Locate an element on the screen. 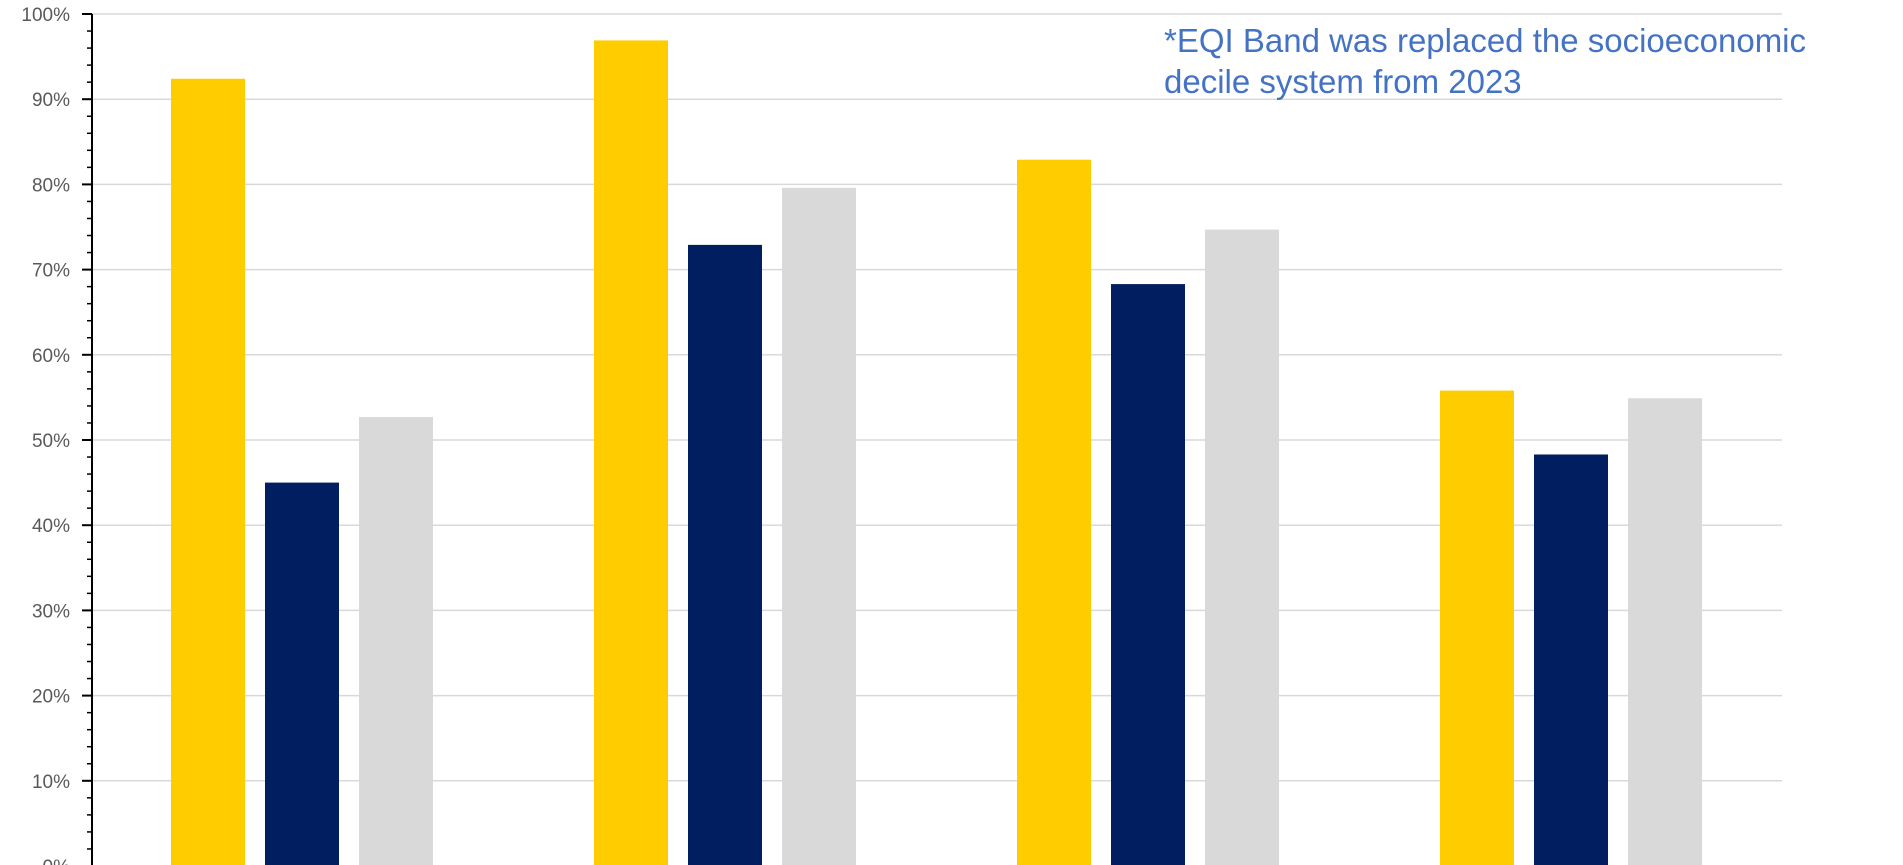  y-tick-label: 70% is located at coordinates (51, 271).